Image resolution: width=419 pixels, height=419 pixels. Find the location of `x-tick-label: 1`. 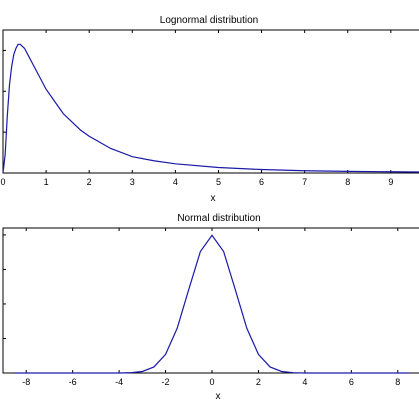

x-tick-label: 1 is located at coordinates (46, 182).